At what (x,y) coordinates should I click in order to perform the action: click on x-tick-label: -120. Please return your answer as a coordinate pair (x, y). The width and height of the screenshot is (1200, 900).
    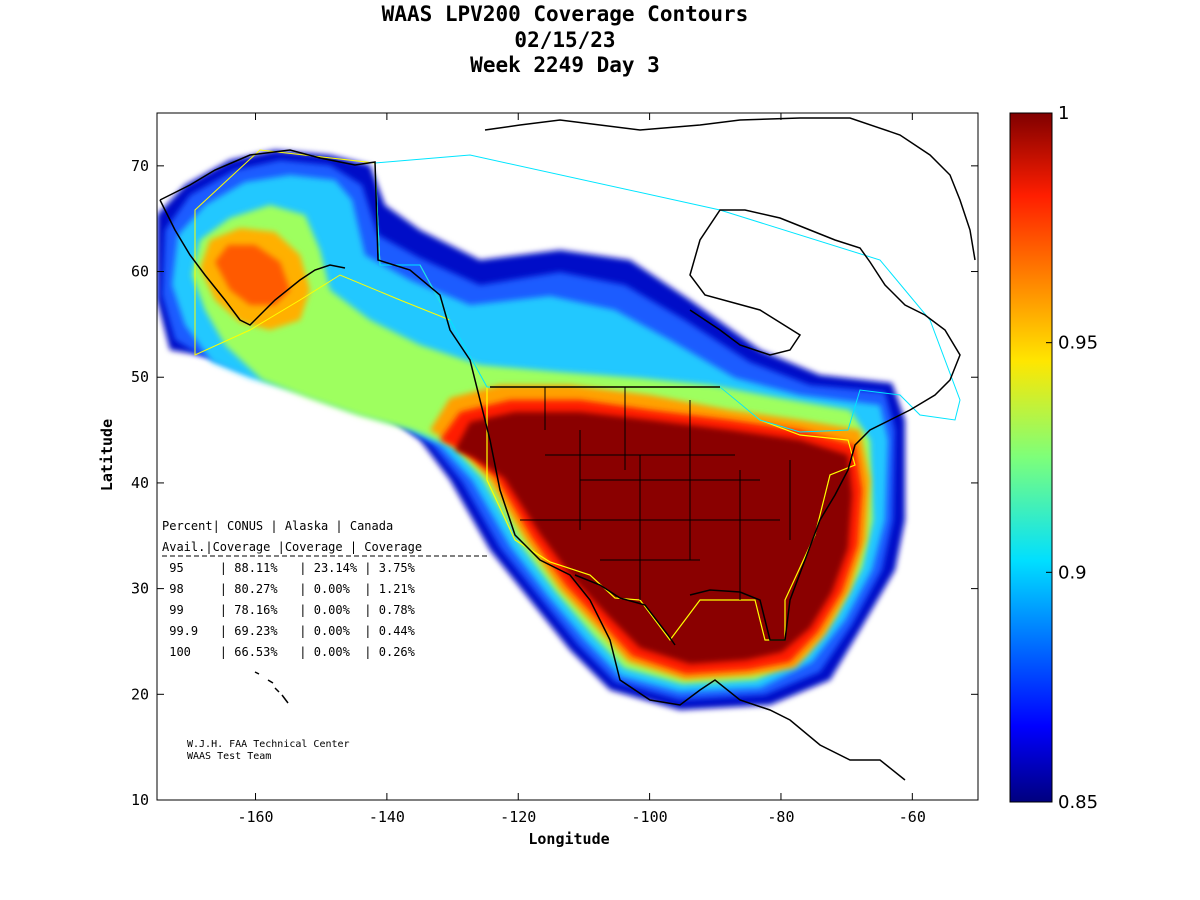
    Looking at the image, I should click on (518, 817).